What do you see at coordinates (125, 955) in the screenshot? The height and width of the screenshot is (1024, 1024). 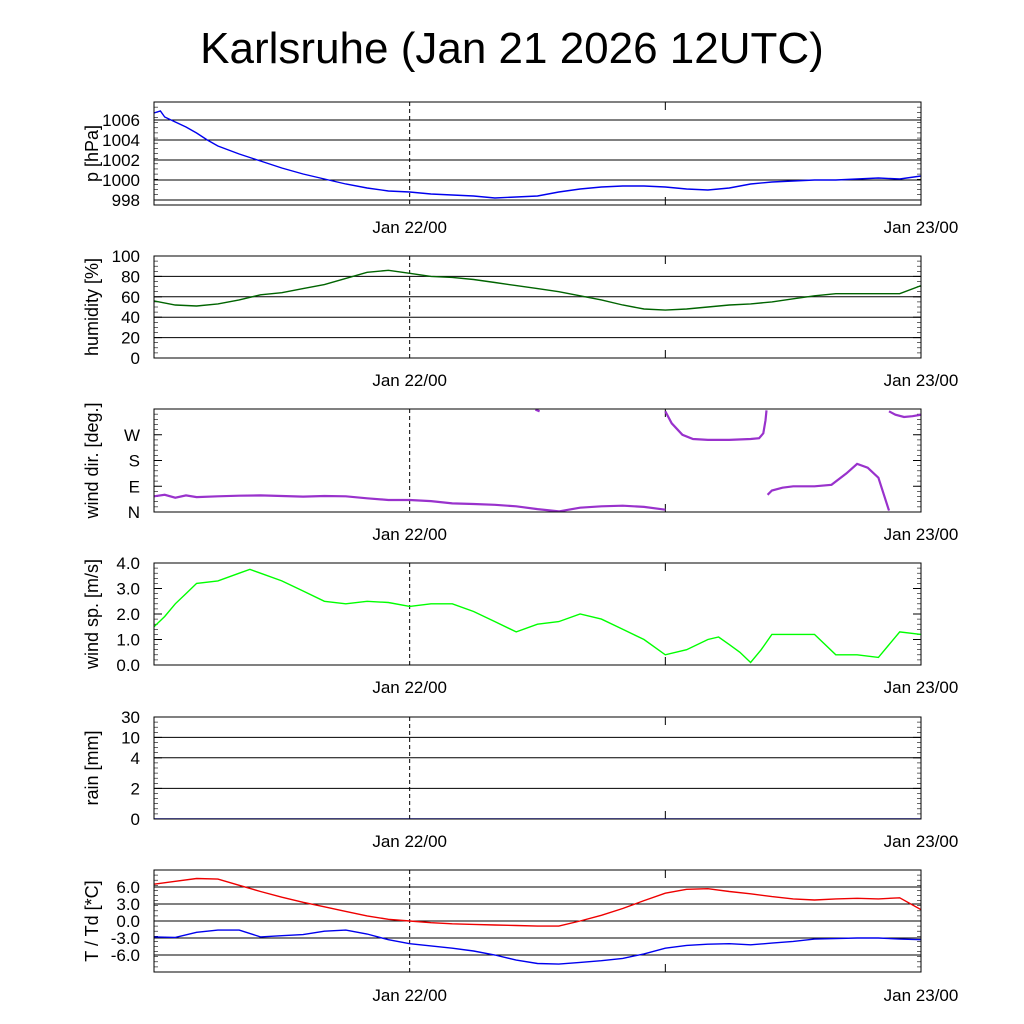 I see `ytick-label: -6.0` at bounding box center [125, 955].